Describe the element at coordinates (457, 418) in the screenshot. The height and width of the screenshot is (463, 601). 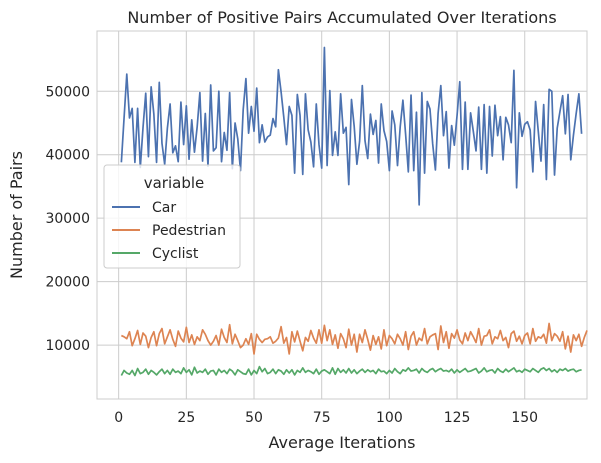
I see `x-tick-label: 125` at that location.